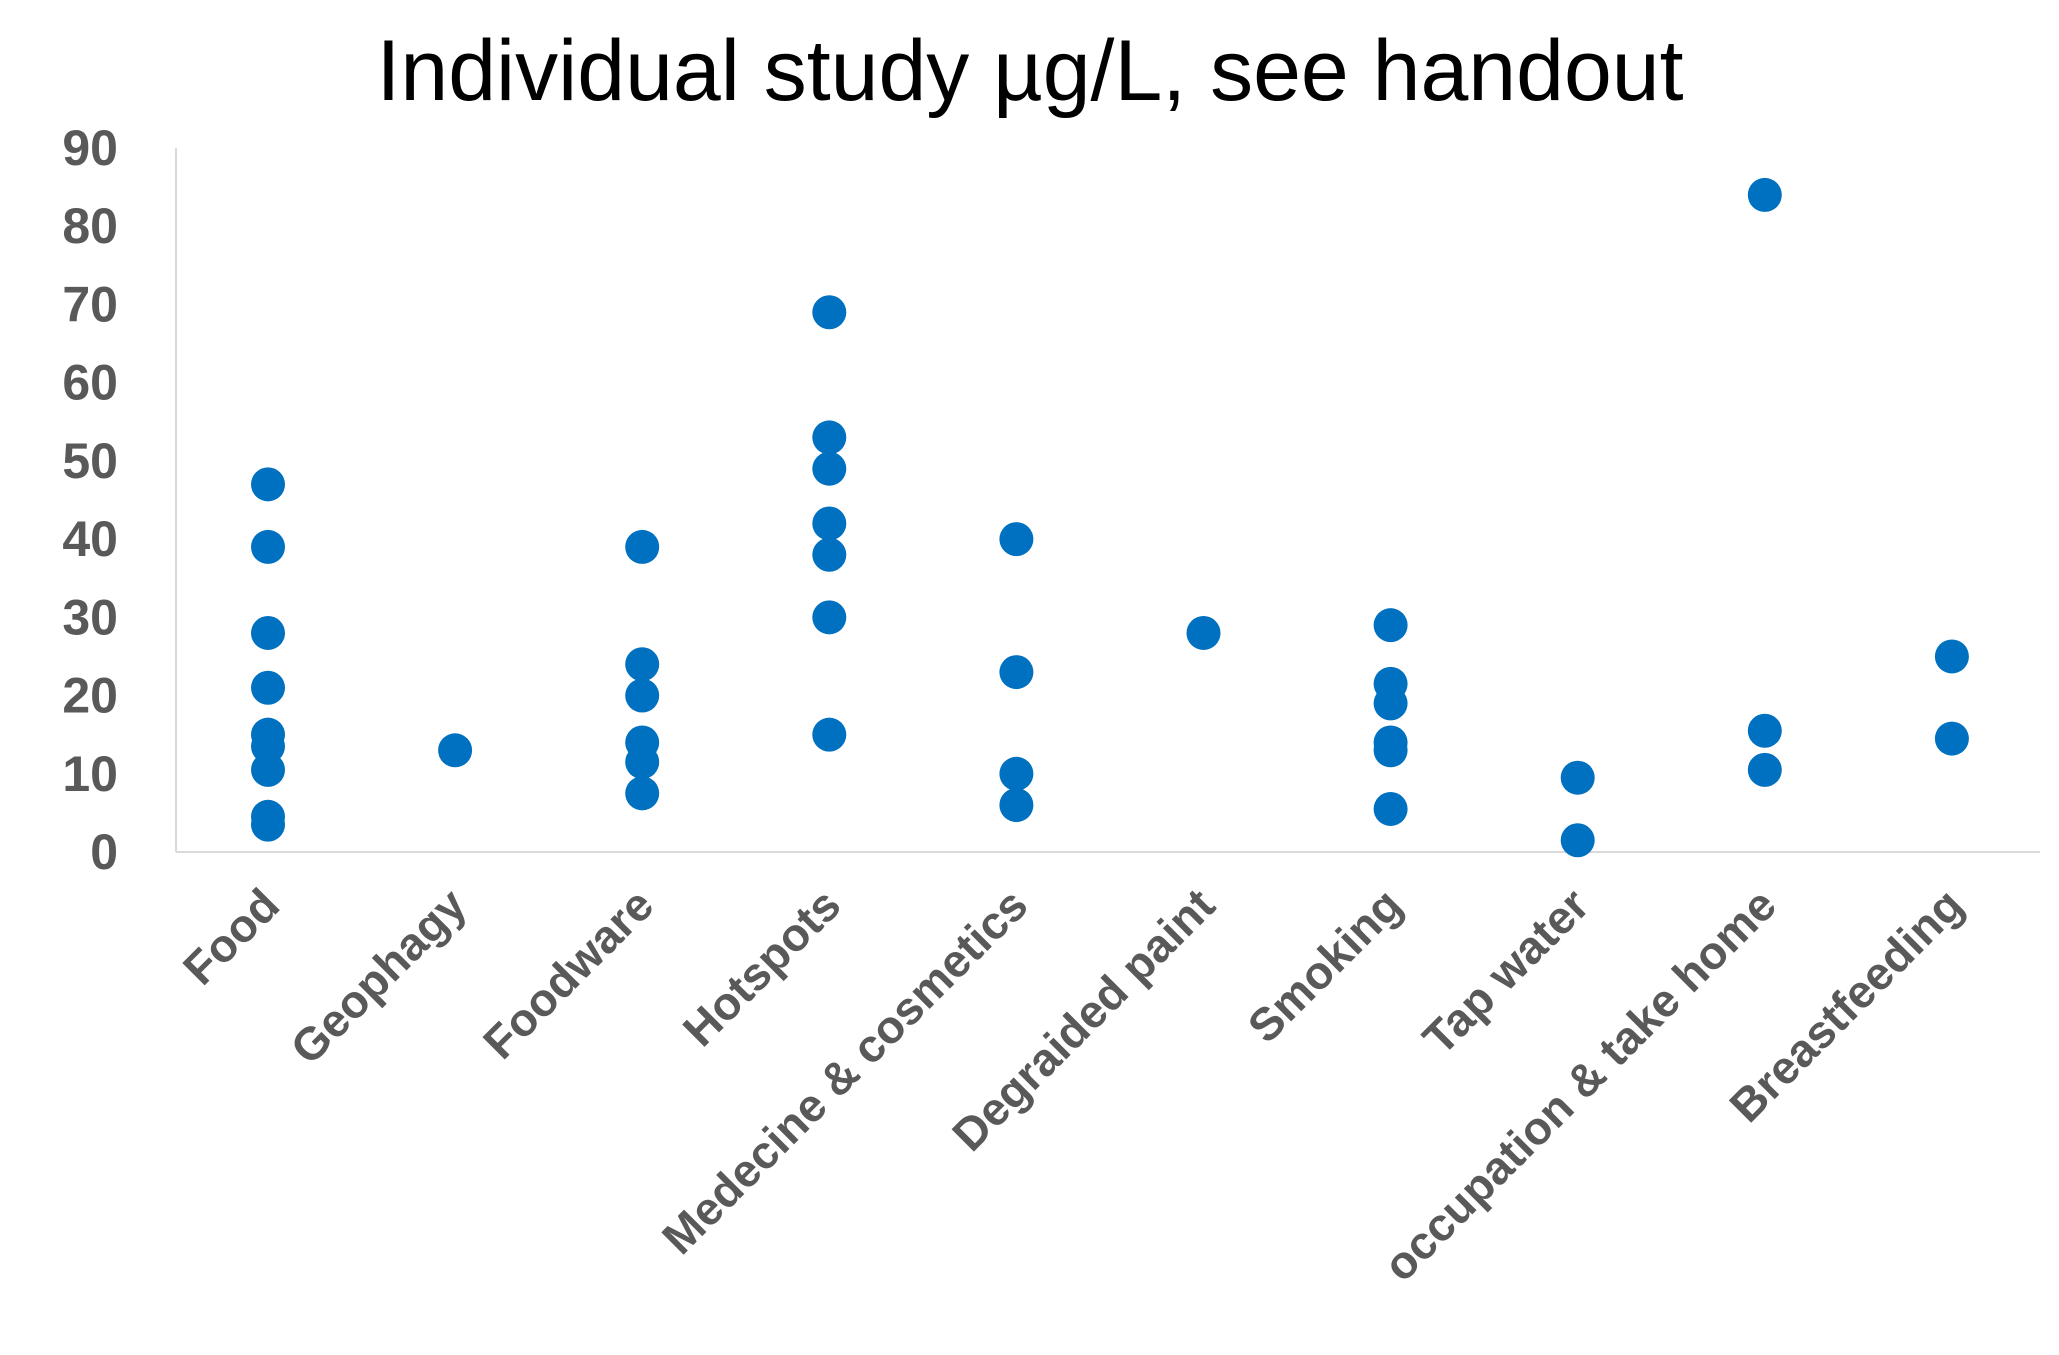 The width and height of the screenshot is (2059, 1355). I want to click on y-tick-label: 40, so click(90, 539).